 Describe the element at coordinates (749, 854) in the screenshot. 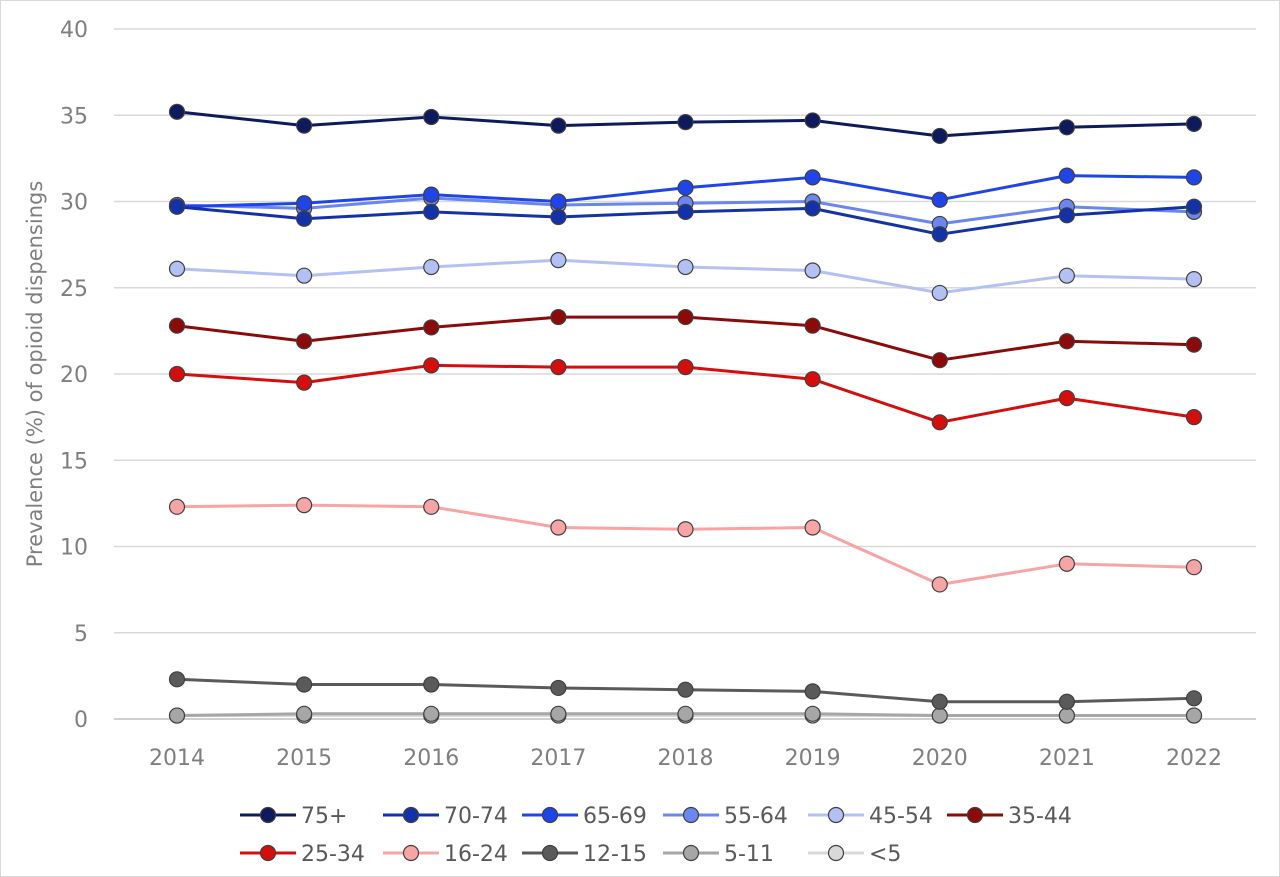

I see `legend-label: 5-11` at that location.